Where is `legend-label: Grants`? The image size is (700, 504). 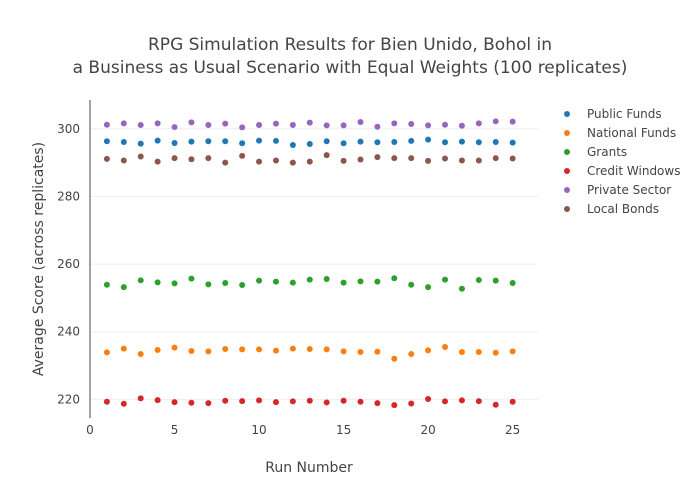 legend-label: Grants is located at coordinates (607, 152).